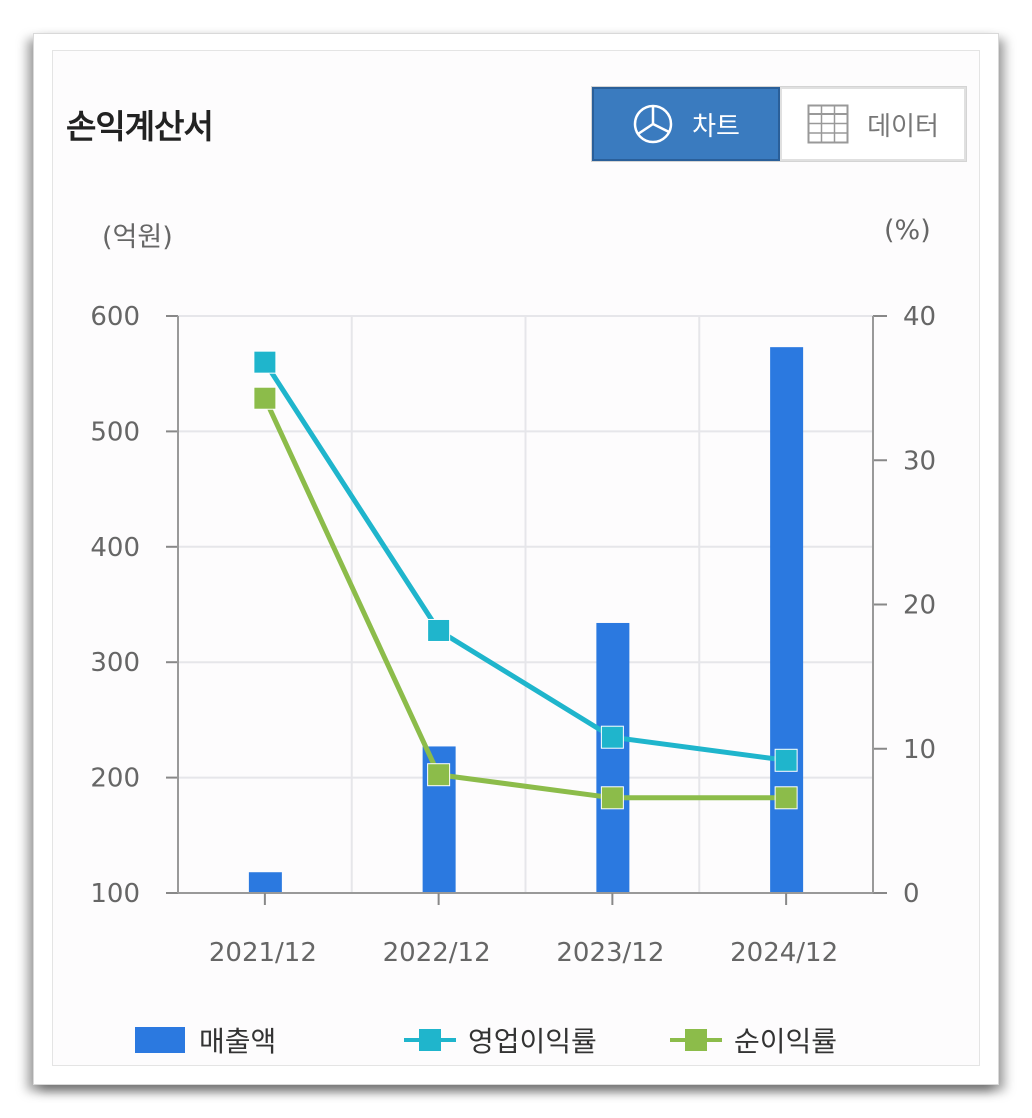  What do you see at coordinates (686, 124) in the screenshot?
I see `chart-view-button: 차트` at bounding box center [686, 124].